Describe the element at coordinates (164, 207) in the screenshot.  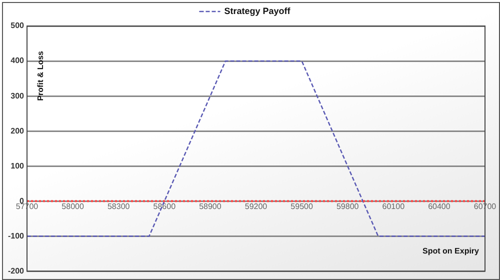
I see `x-tick-label: 58600` at that location.